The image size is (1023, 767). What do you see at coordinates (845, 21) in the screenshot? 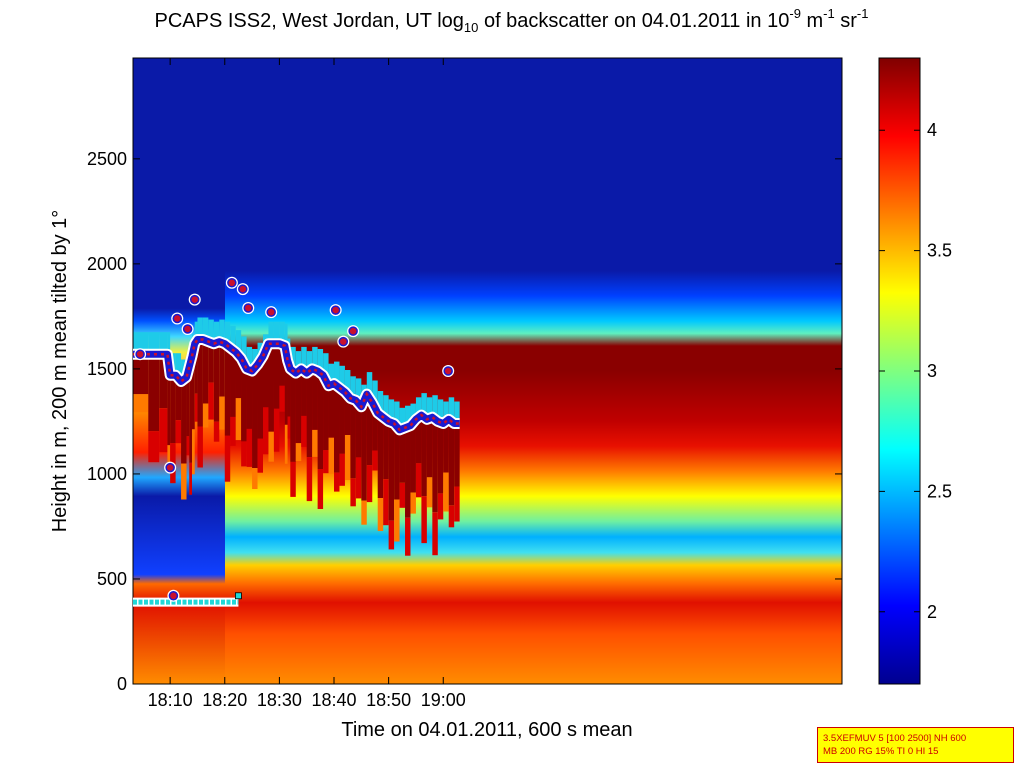
I see `title-text-4: sr` at bounding box center [845, 21].